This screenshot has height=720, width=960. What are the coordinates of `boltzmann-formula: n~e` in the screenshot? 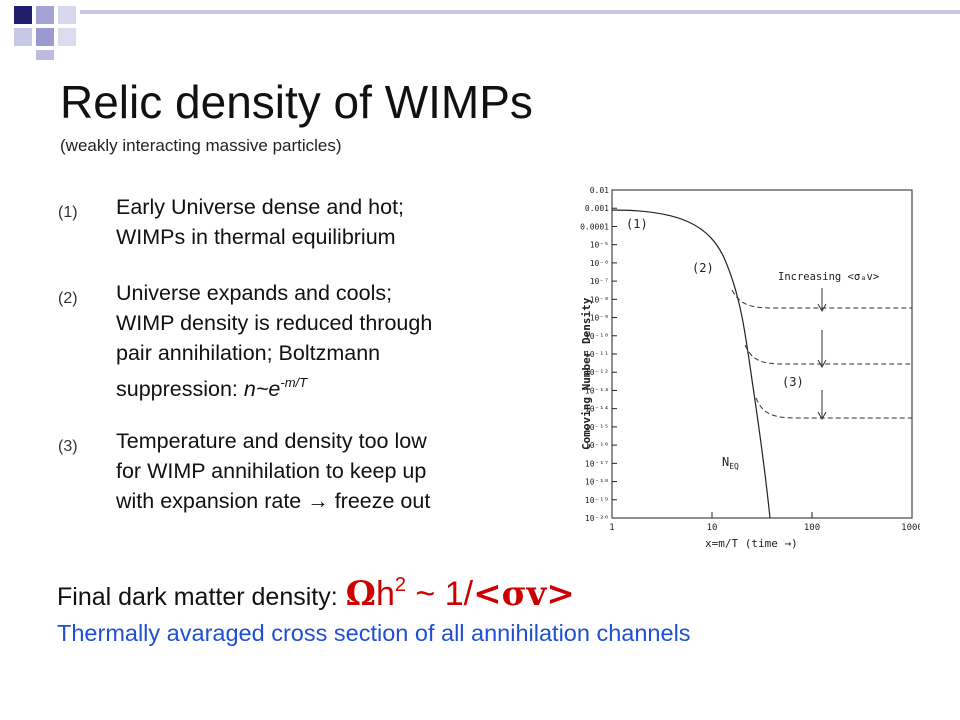 It's located at (262, 389).